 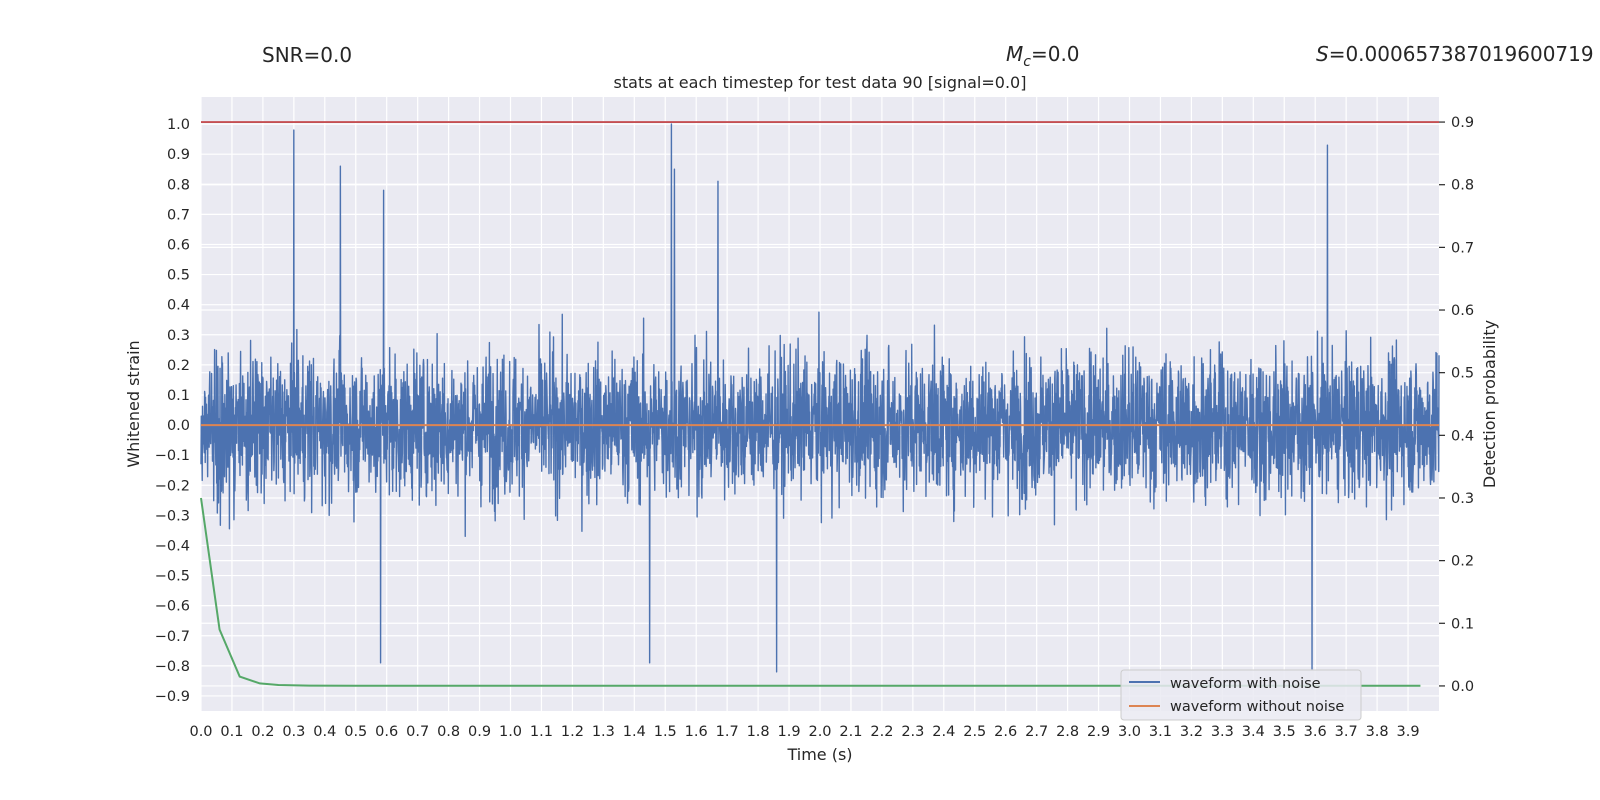 What do you see at coordinates (231, 732) in the screenshot?
I see `x-tick-label: 0.1` at bounding box center [231, 732].